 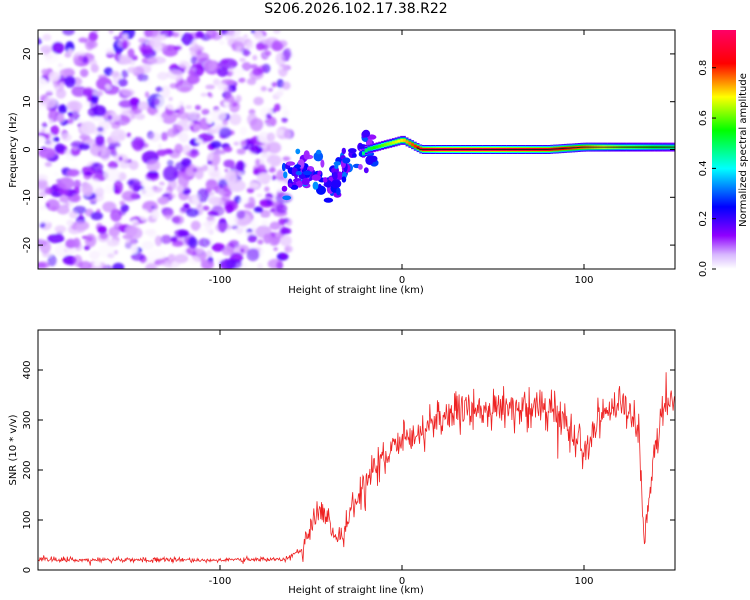 I want to click on noise-blobs, so click(x=166, y=149).